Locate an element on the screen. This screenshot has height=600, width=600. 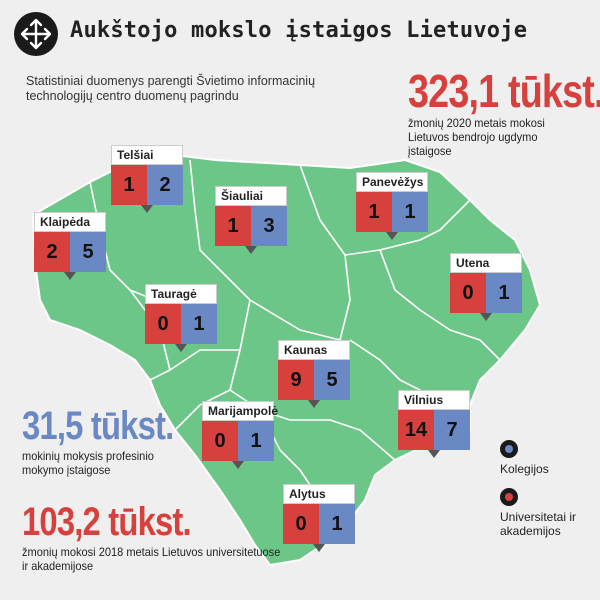
stat-university-value: 103,2 tūkst. is located at coordinates (107, 522).